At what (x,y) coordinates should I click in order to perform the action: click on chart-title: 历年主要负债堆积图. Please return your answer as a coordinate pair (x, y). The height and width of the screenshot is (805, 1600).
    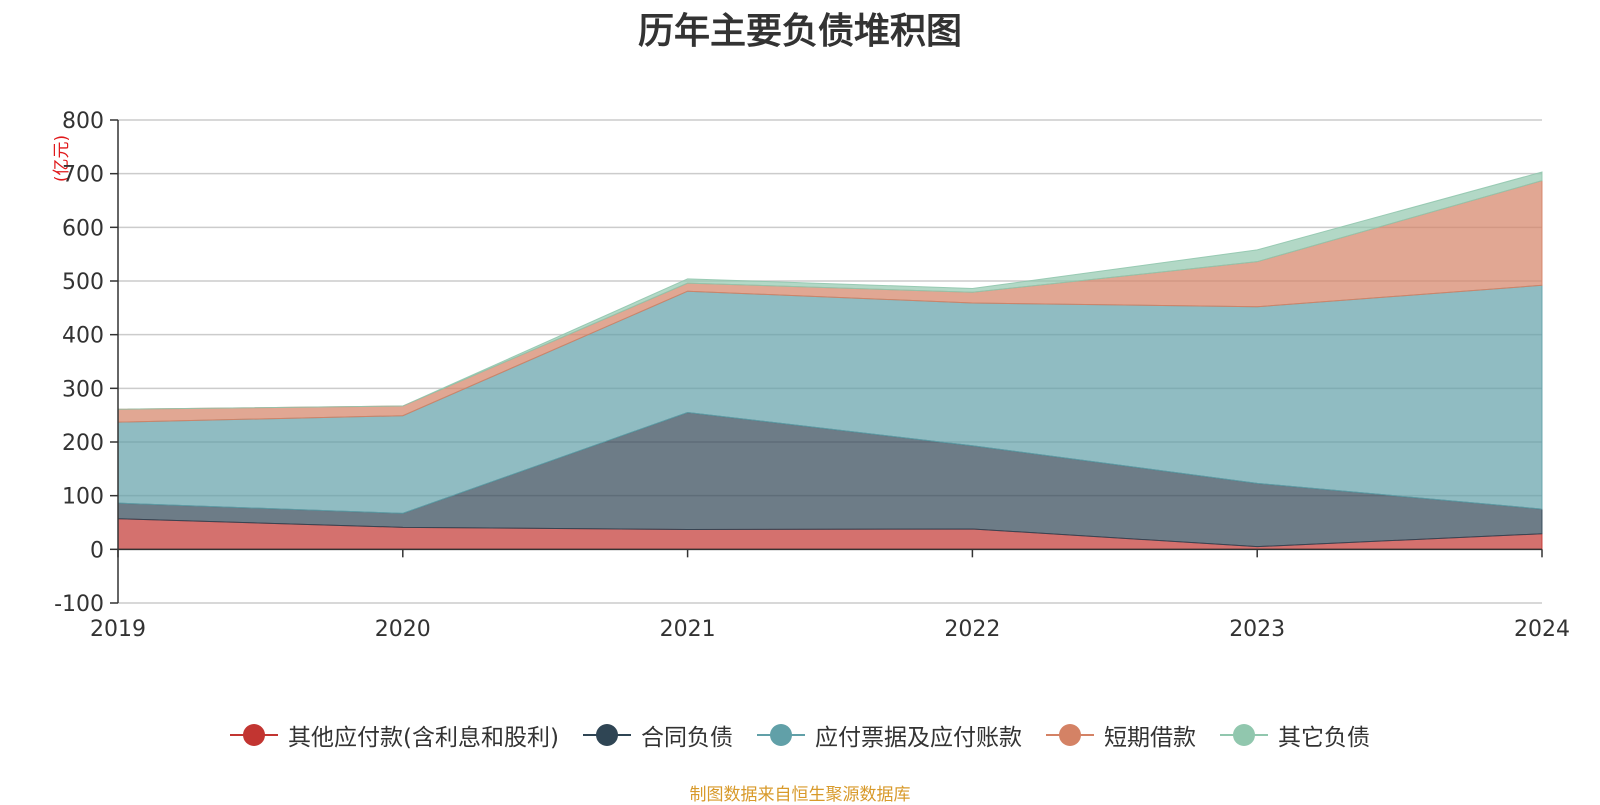
    Looking at the image, I should click on (799, 31).